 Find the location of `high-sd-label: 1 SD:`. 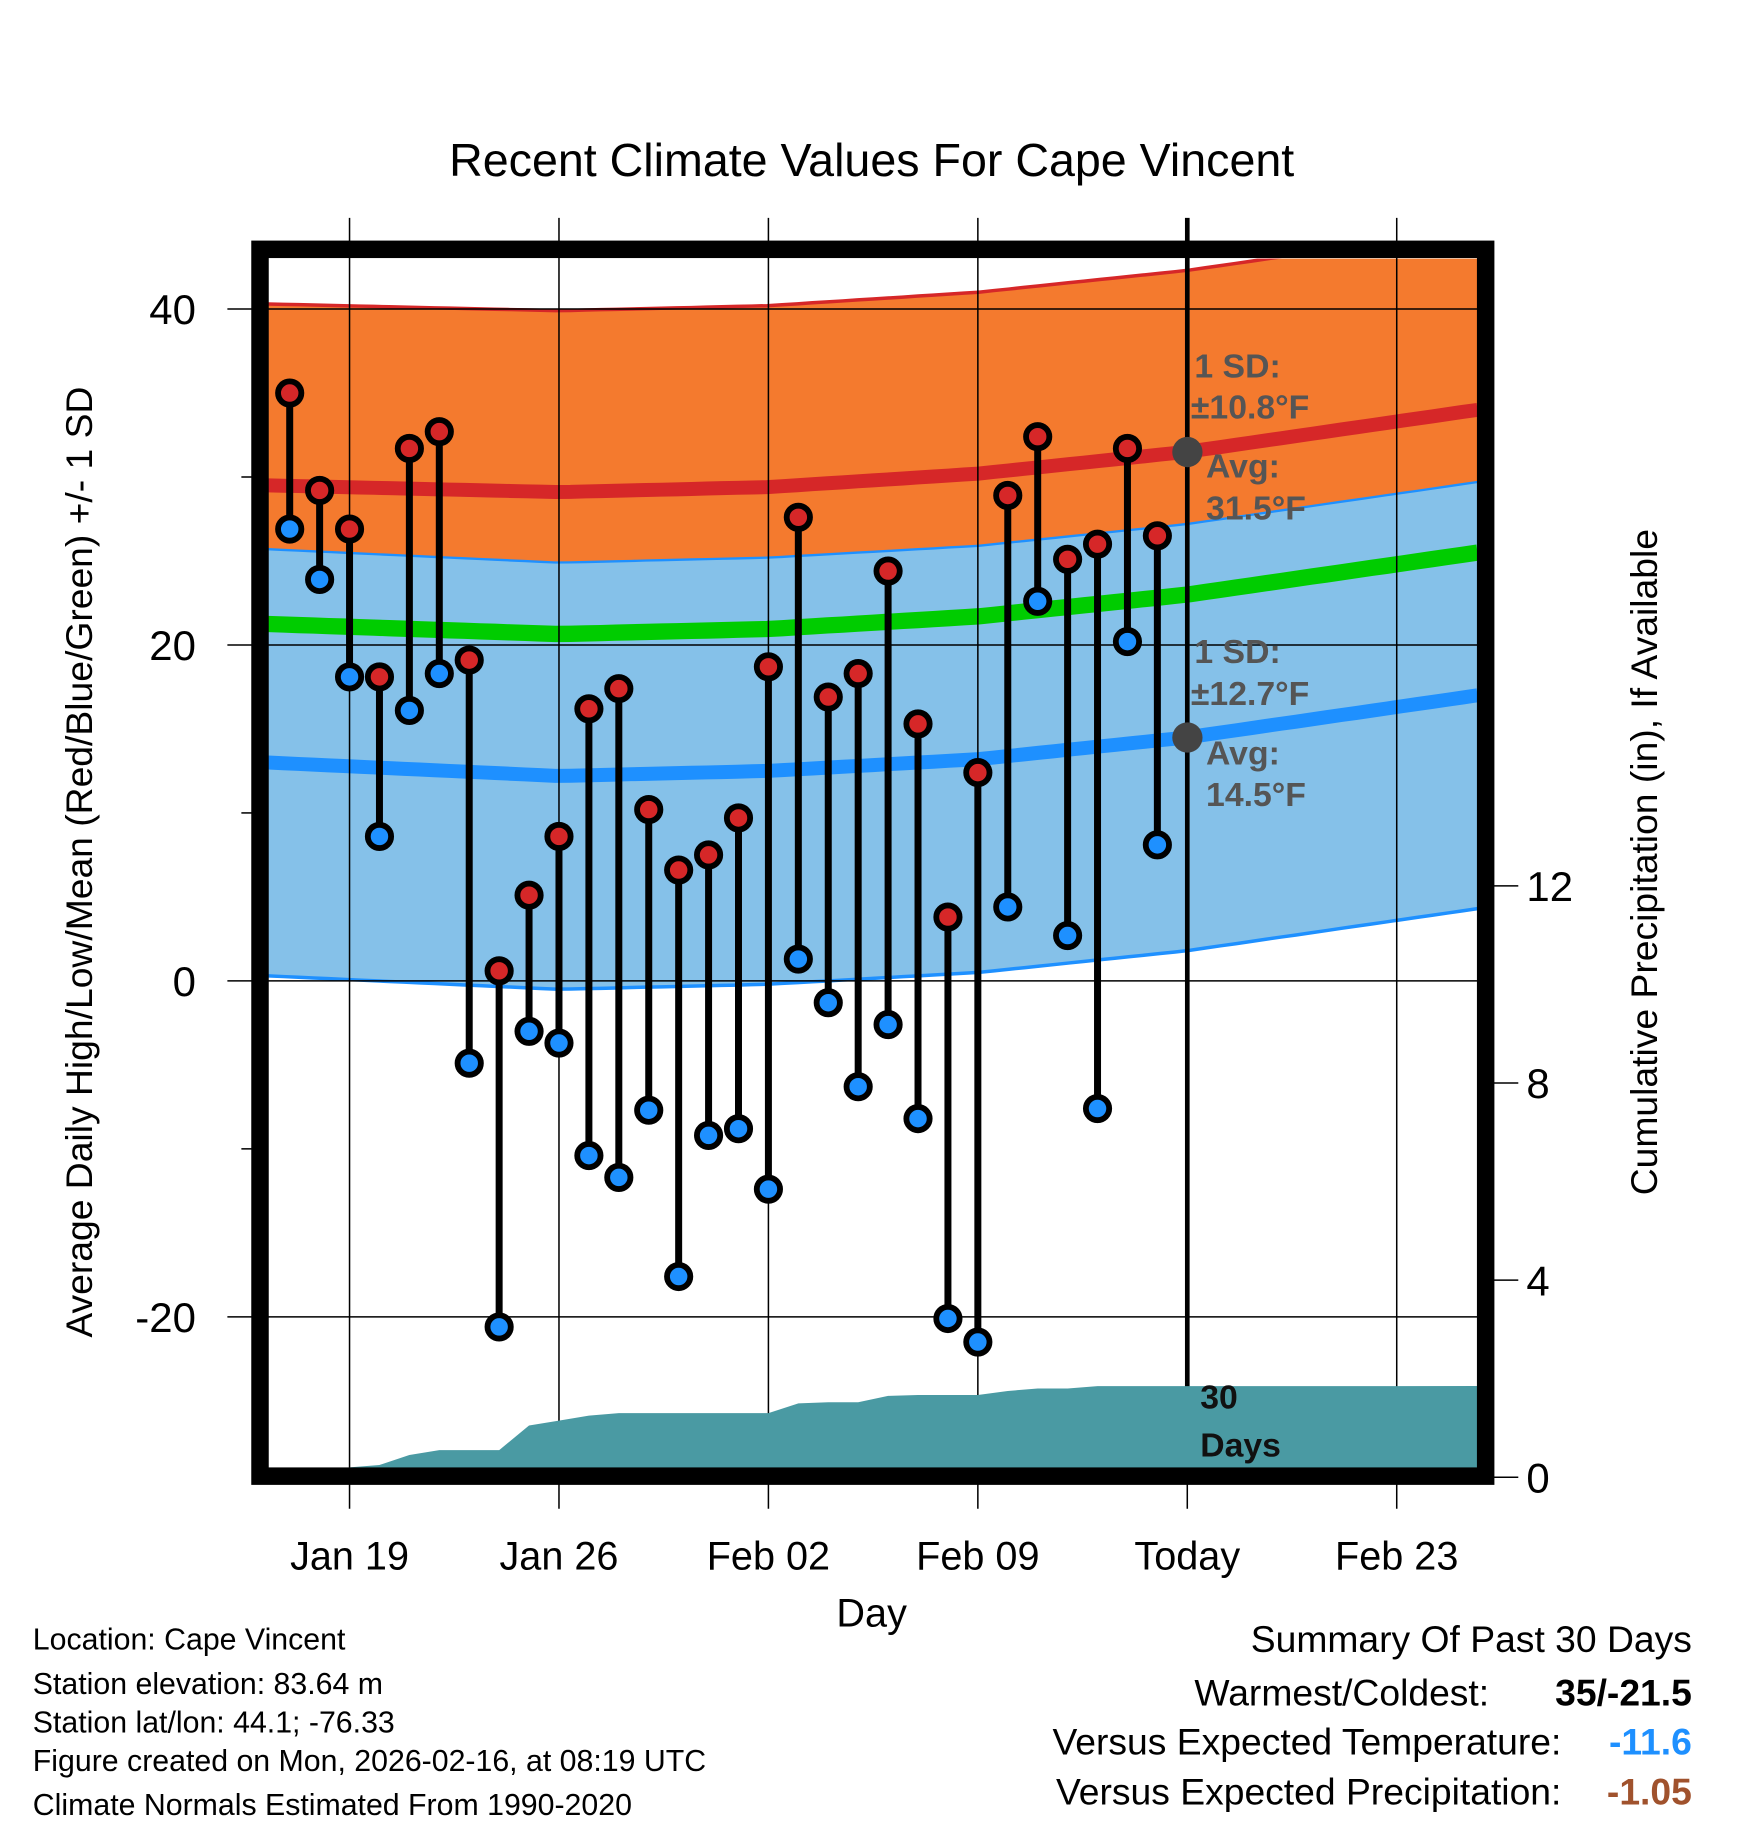

high-sd-label: 1 SD: is located at coordinates (1237, 366).